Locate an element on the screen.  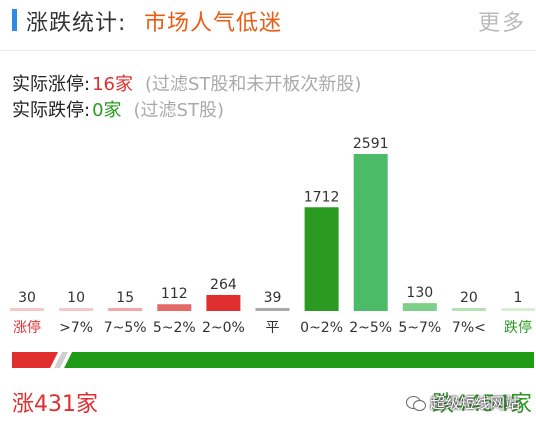
stats-header: 涨跌统计: 市场人气低迷 更多 is located at coordinates (268, 22).